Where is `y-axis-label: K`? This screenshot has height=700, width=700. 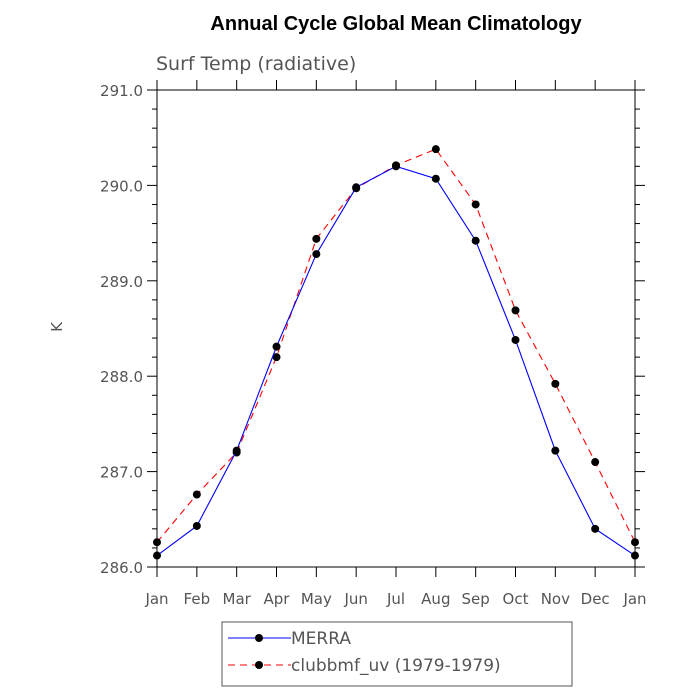 y-axis-label: K is located at coordinates (57, 326).